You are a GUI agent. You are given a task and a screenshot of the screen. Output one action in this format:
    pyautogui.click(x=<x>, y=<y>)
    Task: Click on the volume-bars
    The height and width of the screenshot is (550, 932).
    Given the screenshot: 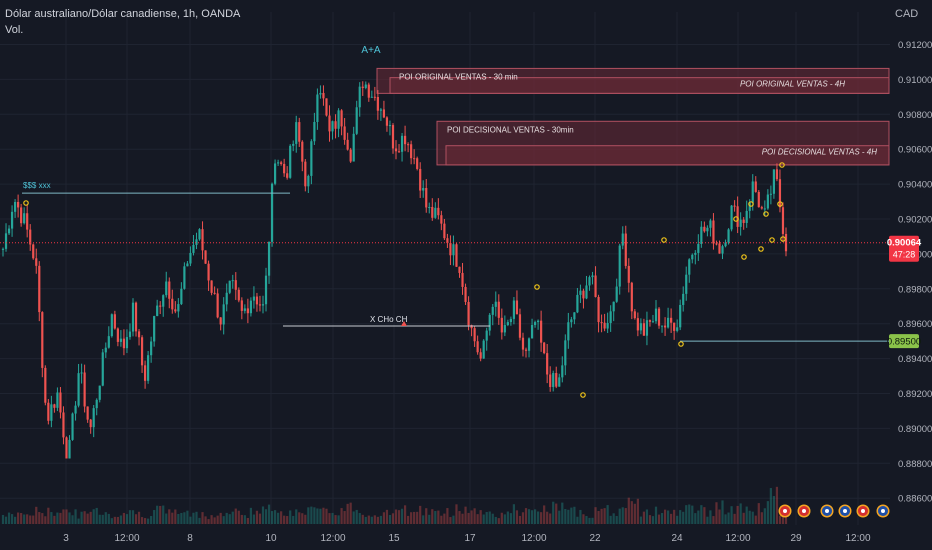 What is the action you would take?
    pyautogui.click(x=394, y=505)
    